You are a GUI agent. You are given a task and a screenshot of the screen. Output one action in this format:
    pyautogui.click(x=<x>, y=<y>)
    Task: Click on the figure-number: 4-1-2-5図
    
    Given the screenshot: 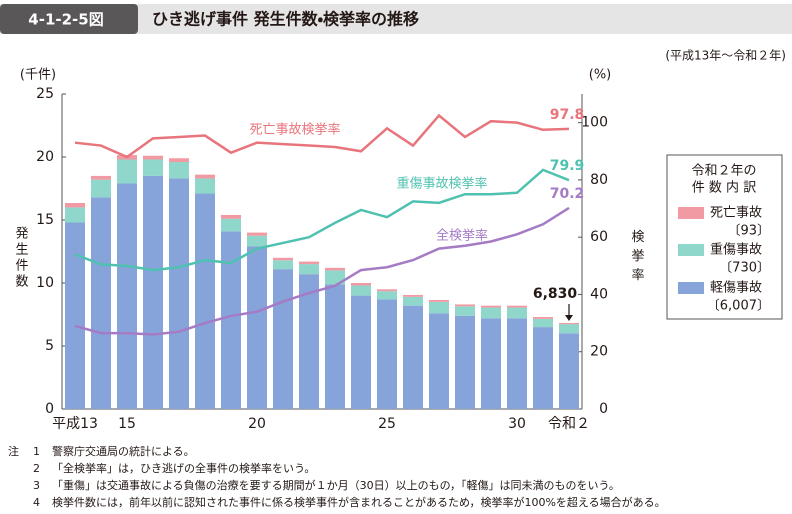 What is the action you would take?
    pyautogui.click(x=65, y=20)
    